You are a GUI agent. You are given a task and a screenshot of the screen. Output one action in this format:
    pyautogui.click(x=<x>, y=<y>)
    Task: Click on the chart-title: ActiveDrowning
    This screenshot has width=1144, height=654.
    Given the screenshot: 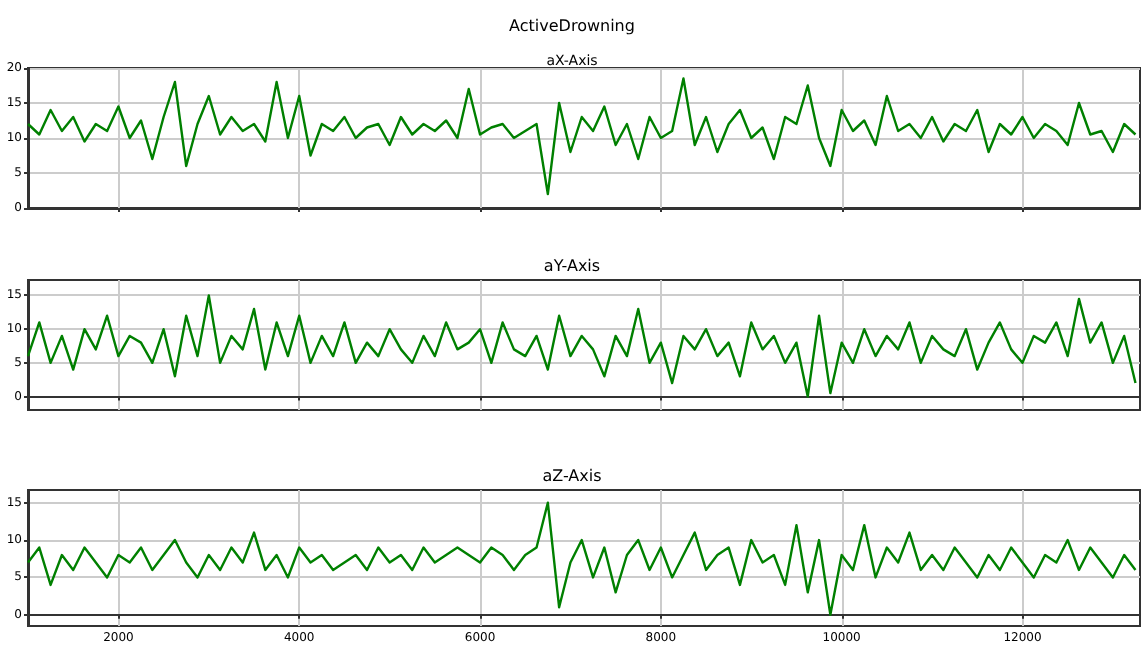 What is the action you would take?
    pyautogui.click(x=572, y=26)
    